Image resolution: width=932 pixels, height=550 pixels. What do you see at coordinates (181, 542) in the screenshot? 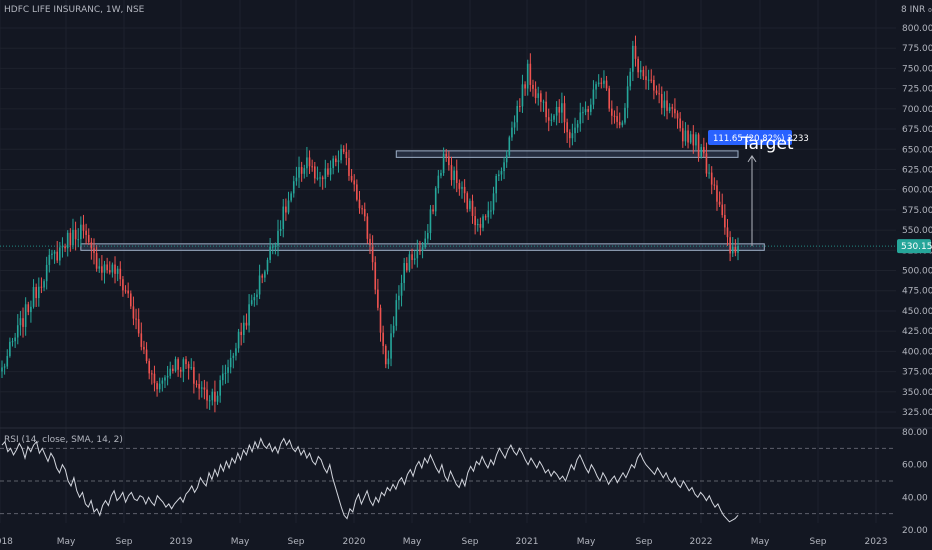
I see `time-tick-label: 2019` at bounding box center [181, 542].